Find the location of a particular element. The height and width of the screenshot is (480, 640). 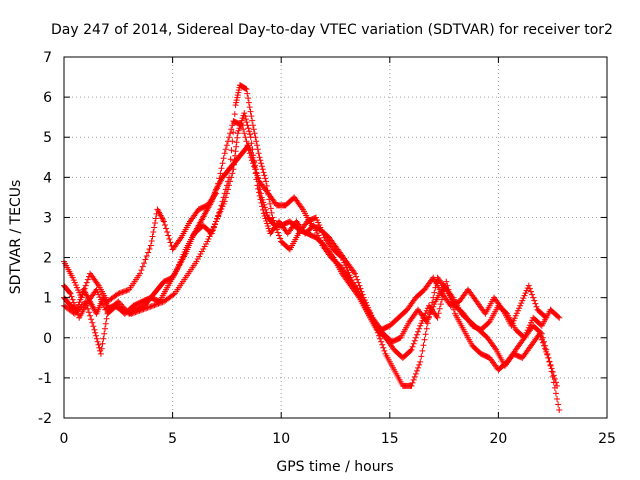

y-tick-label: 3 is located at coordinates (47, 218).